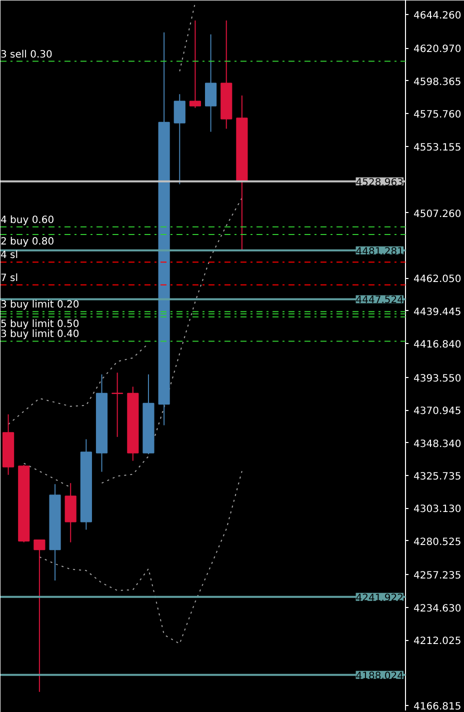 Image resolution: width=464 pixels, height=712 pixels. Describe the element at coordinates (438, 642) in the screenshot. I see `y-tick-label: 4212.025` at that location.